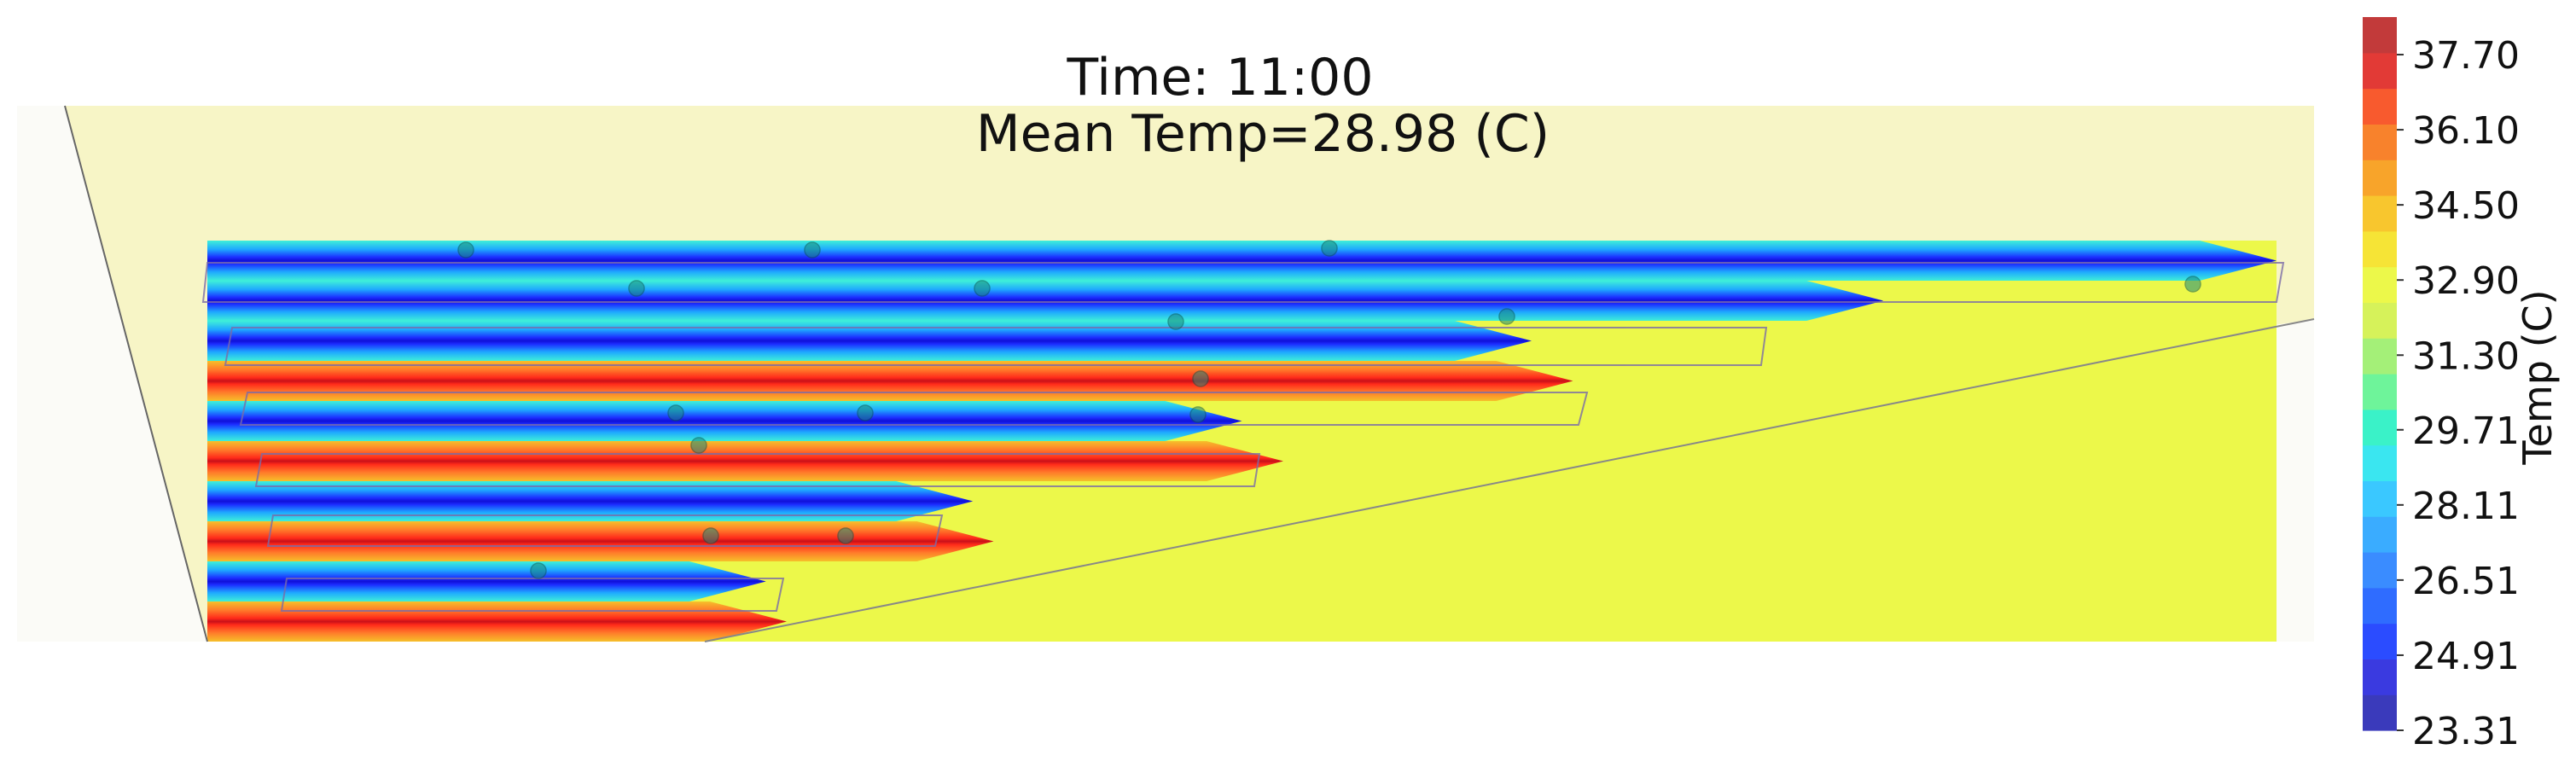 Image resolution: width=2576 pixels, height=767 pixels. I want to click on colorbar-tick-label: 26.51, so click(2466, 581).